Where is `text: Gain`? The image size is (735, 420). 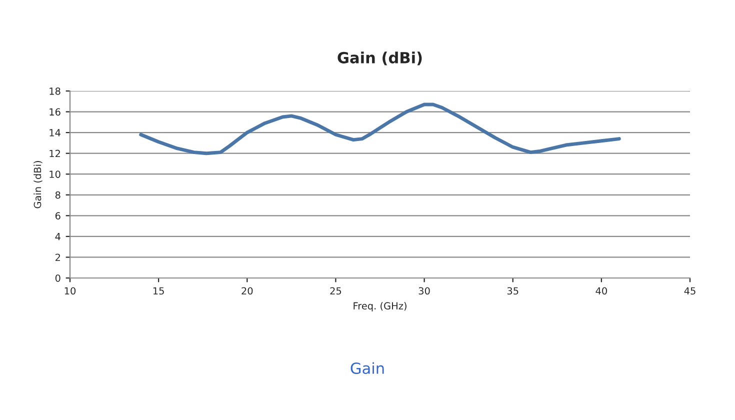 text: Gain is located at coordinates (367, 368).